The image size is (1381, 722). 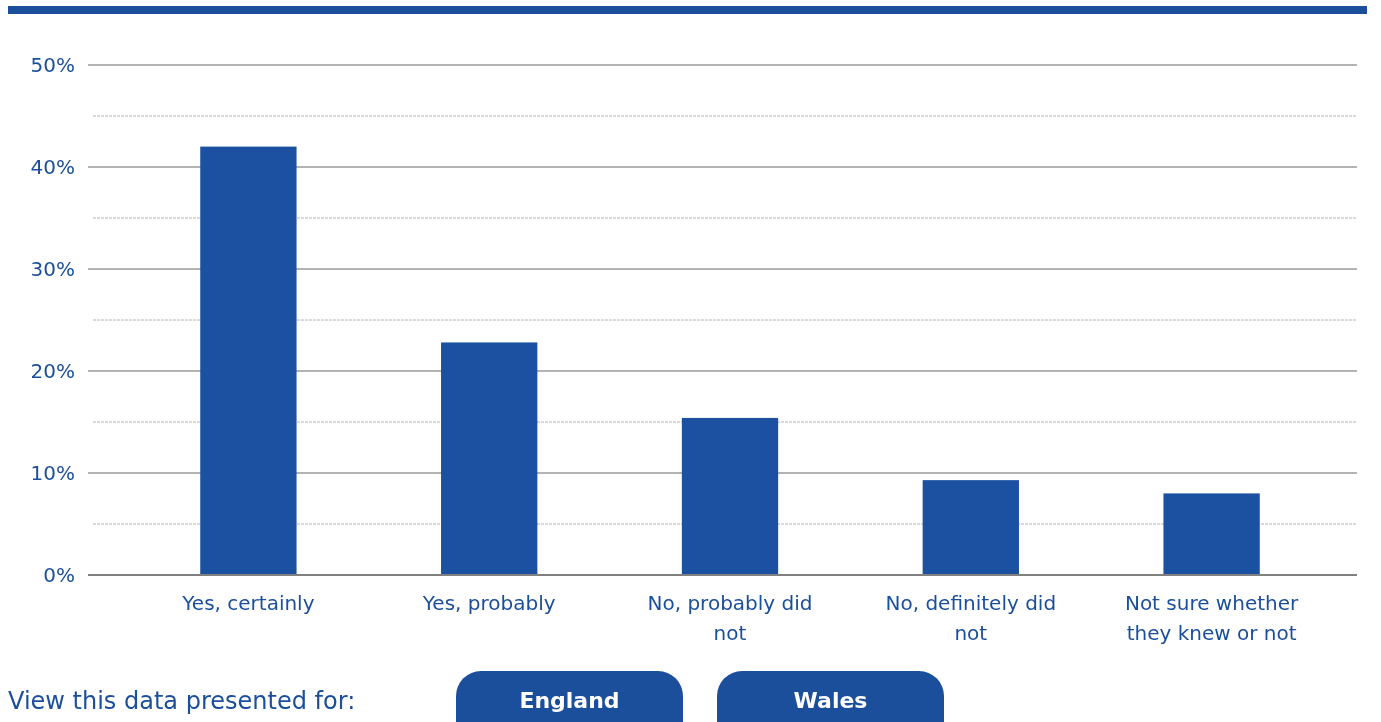 I want to click on text: England, so click(x=569, y=700).